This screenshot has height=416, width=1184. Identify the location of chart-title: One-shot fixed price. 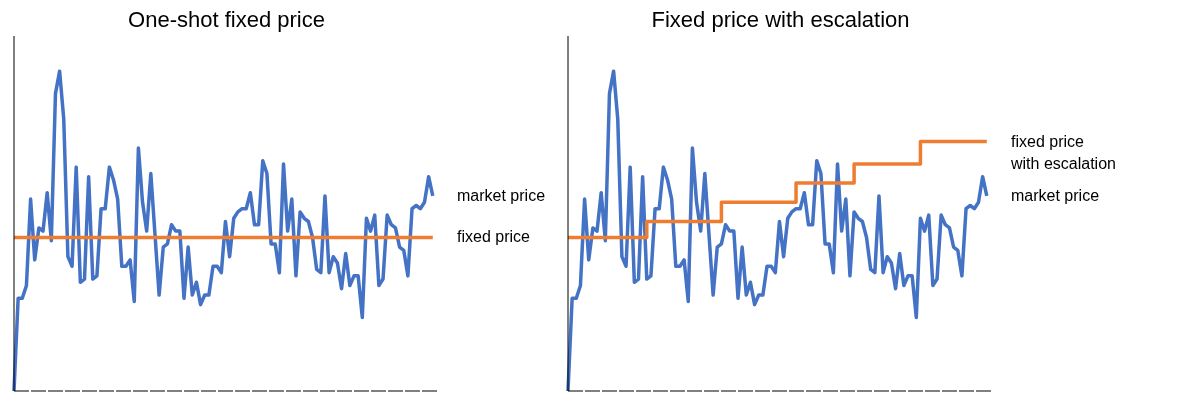
(226, 19).